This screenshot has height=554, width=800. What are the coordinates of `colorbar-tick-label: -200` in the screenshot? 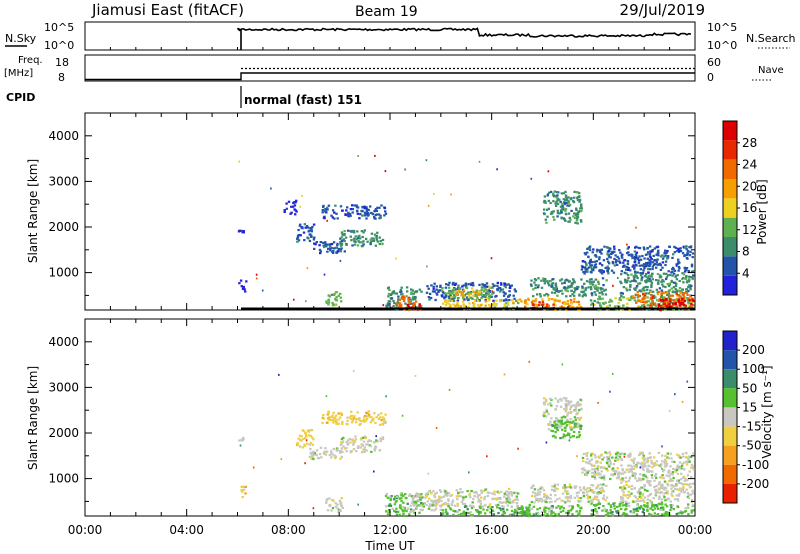 It's located at (755, 484).